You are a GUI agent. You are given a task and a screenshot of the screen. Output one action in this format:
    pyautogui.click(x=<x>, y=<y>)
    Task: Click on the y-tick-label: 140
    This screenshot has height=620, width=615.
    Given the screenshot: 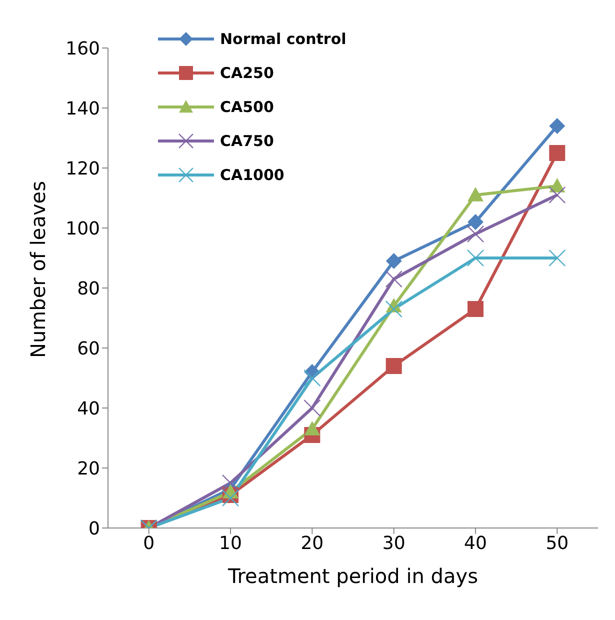 What is the action you would take?
    pyautogui.click(x=83, y=109)
    